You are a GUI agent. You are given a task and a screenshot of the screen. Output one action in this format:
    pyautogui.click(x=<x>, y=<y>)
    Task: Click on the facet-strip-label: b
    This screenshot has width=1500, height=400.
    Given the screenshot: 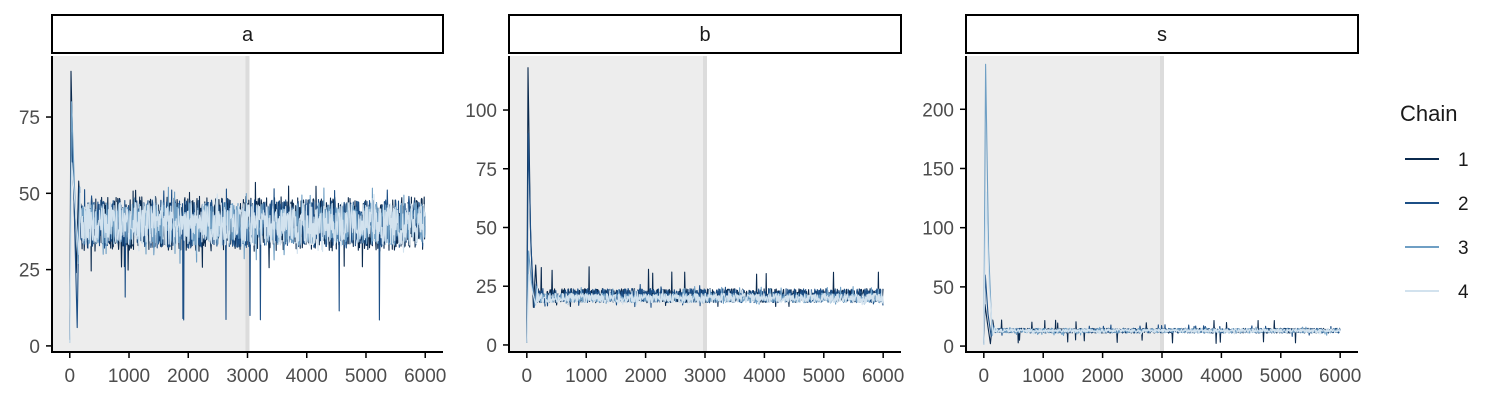 What is the action you would take?
    pyautogui.click(x=704, y=35)
    